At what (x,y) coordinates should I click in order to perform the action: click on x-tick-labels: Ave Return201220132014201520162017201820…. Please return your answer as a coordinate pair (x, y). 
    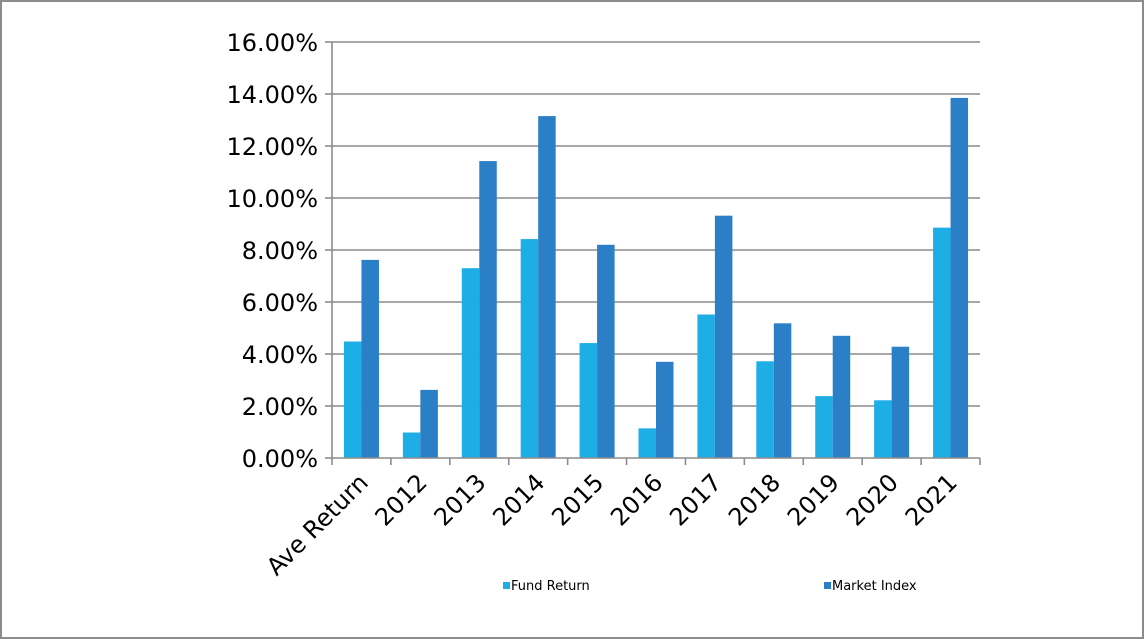
    Looking at the image, I should click on (612, 524).